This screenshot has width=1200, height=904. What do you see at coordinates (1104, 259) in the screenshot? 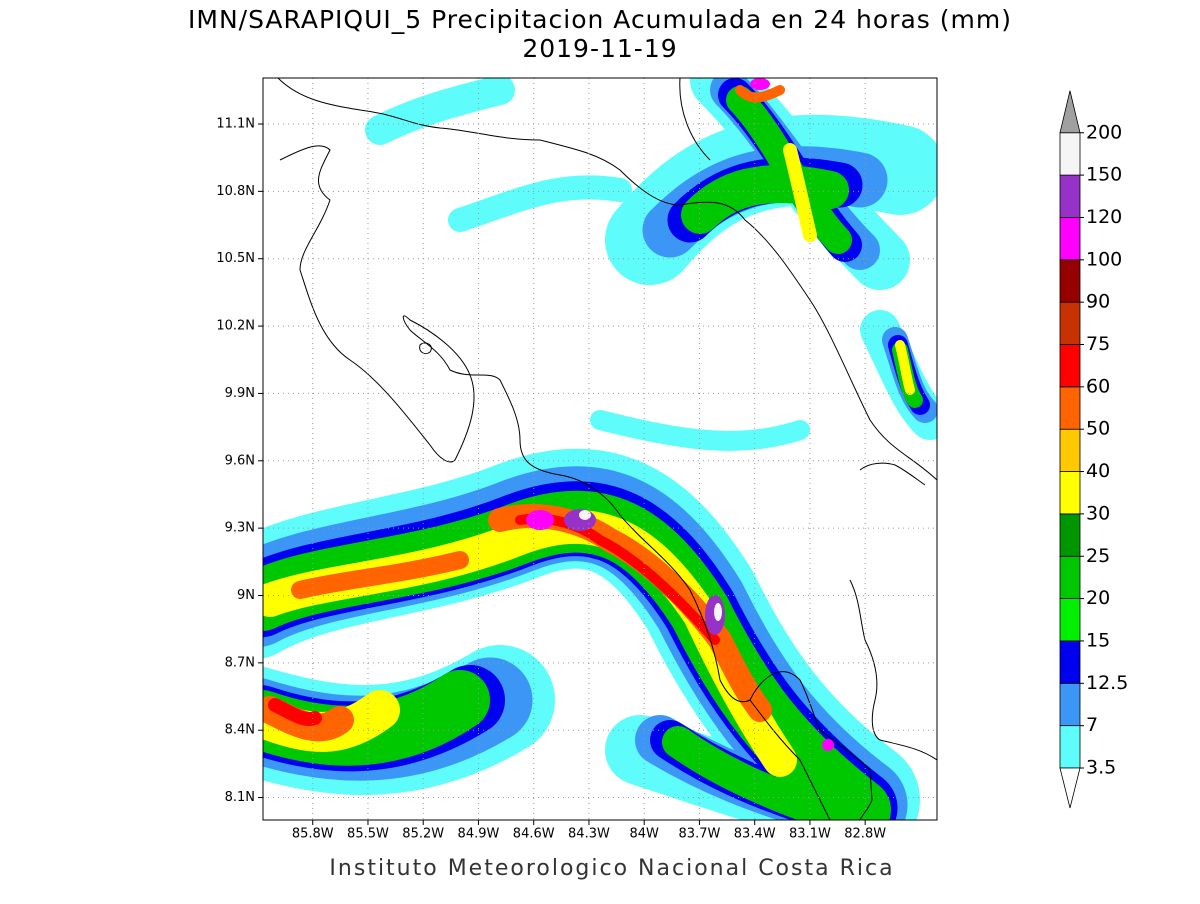
I see `colorbar-label: 100` at bounding box center [1104, 259].